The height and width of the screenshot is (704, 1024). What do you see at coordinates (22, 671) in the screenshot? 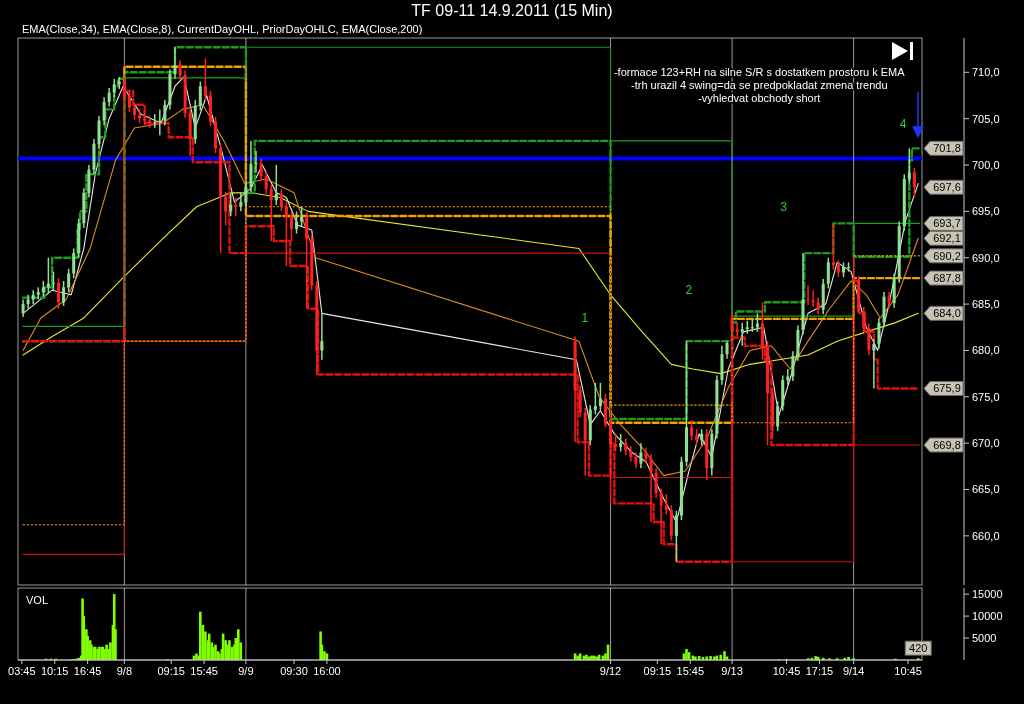
I see `x-tick-label: 03:45` at bounding box center [22, 671].